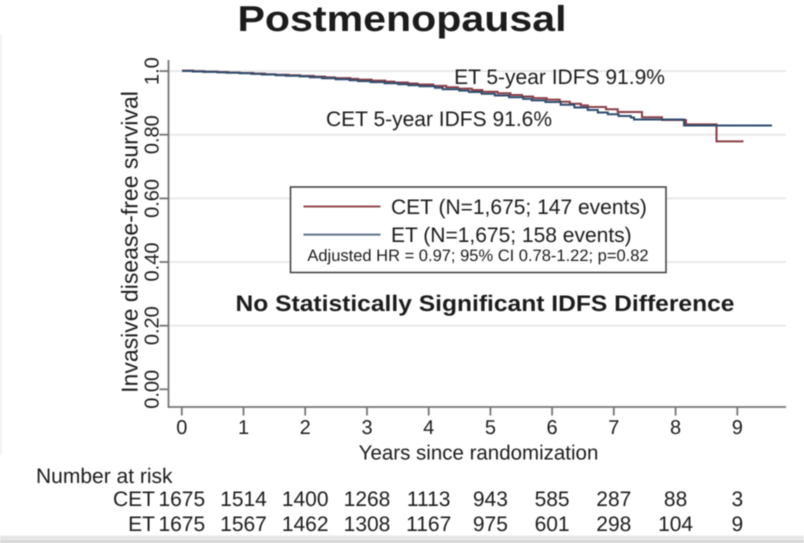 This screenshot has width=804, height=543. What do you see at coordinates (305, 524) in the screenshot?
I see `svg-text: 1462` at bounding box center [305, 524].